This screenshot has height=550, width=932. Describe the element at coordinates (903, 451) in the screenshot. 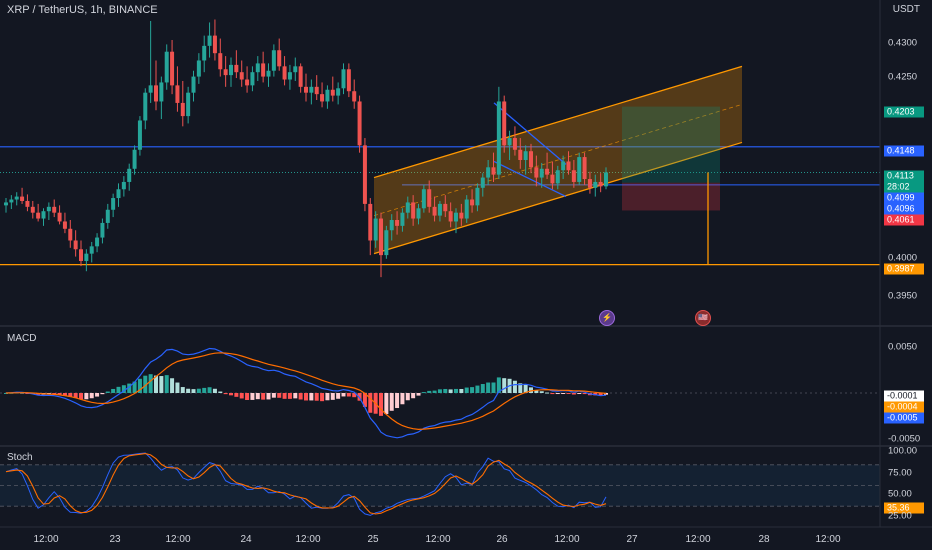

I see `stoch-tick: 100.00` at that location.